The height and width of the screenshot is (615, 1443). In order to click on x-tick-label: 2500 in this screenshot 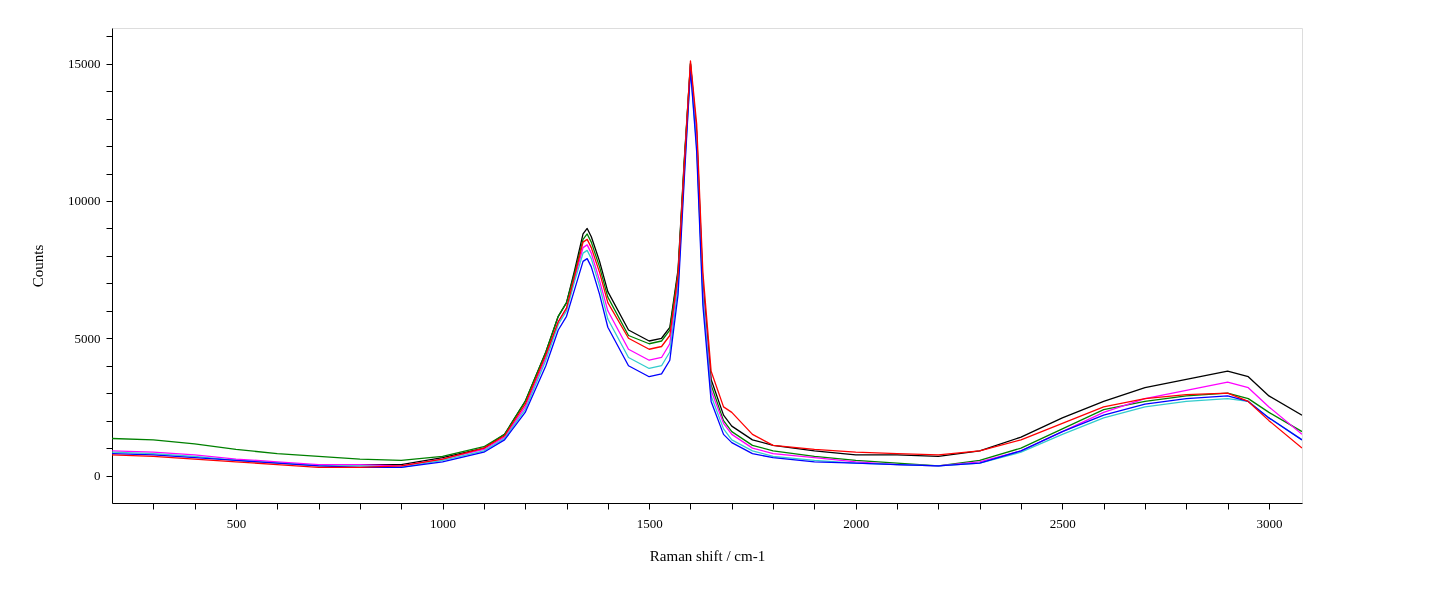, I will do `click(1062, 523)`.